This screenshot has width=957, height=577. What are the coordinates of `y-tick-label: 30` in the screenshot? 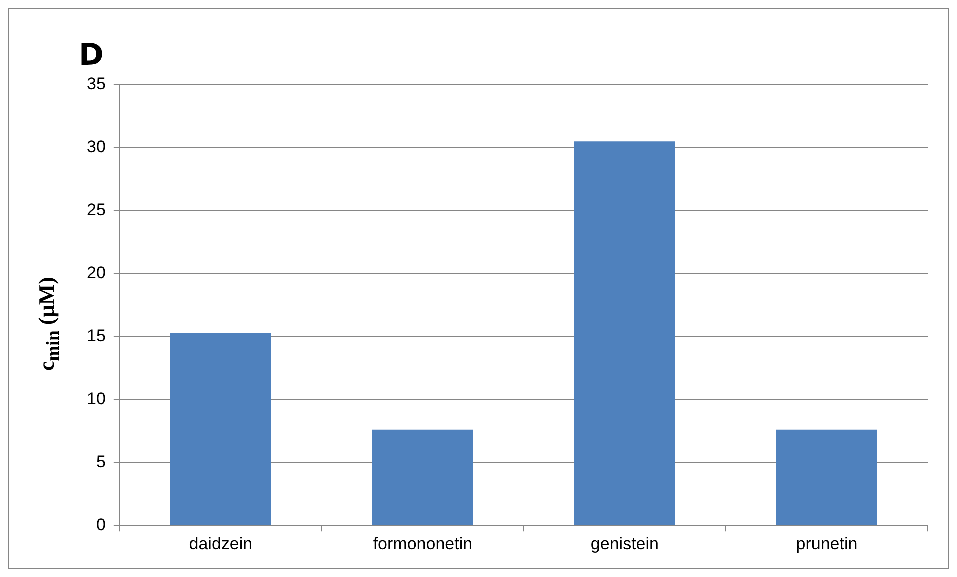 It's located at (96, 147).